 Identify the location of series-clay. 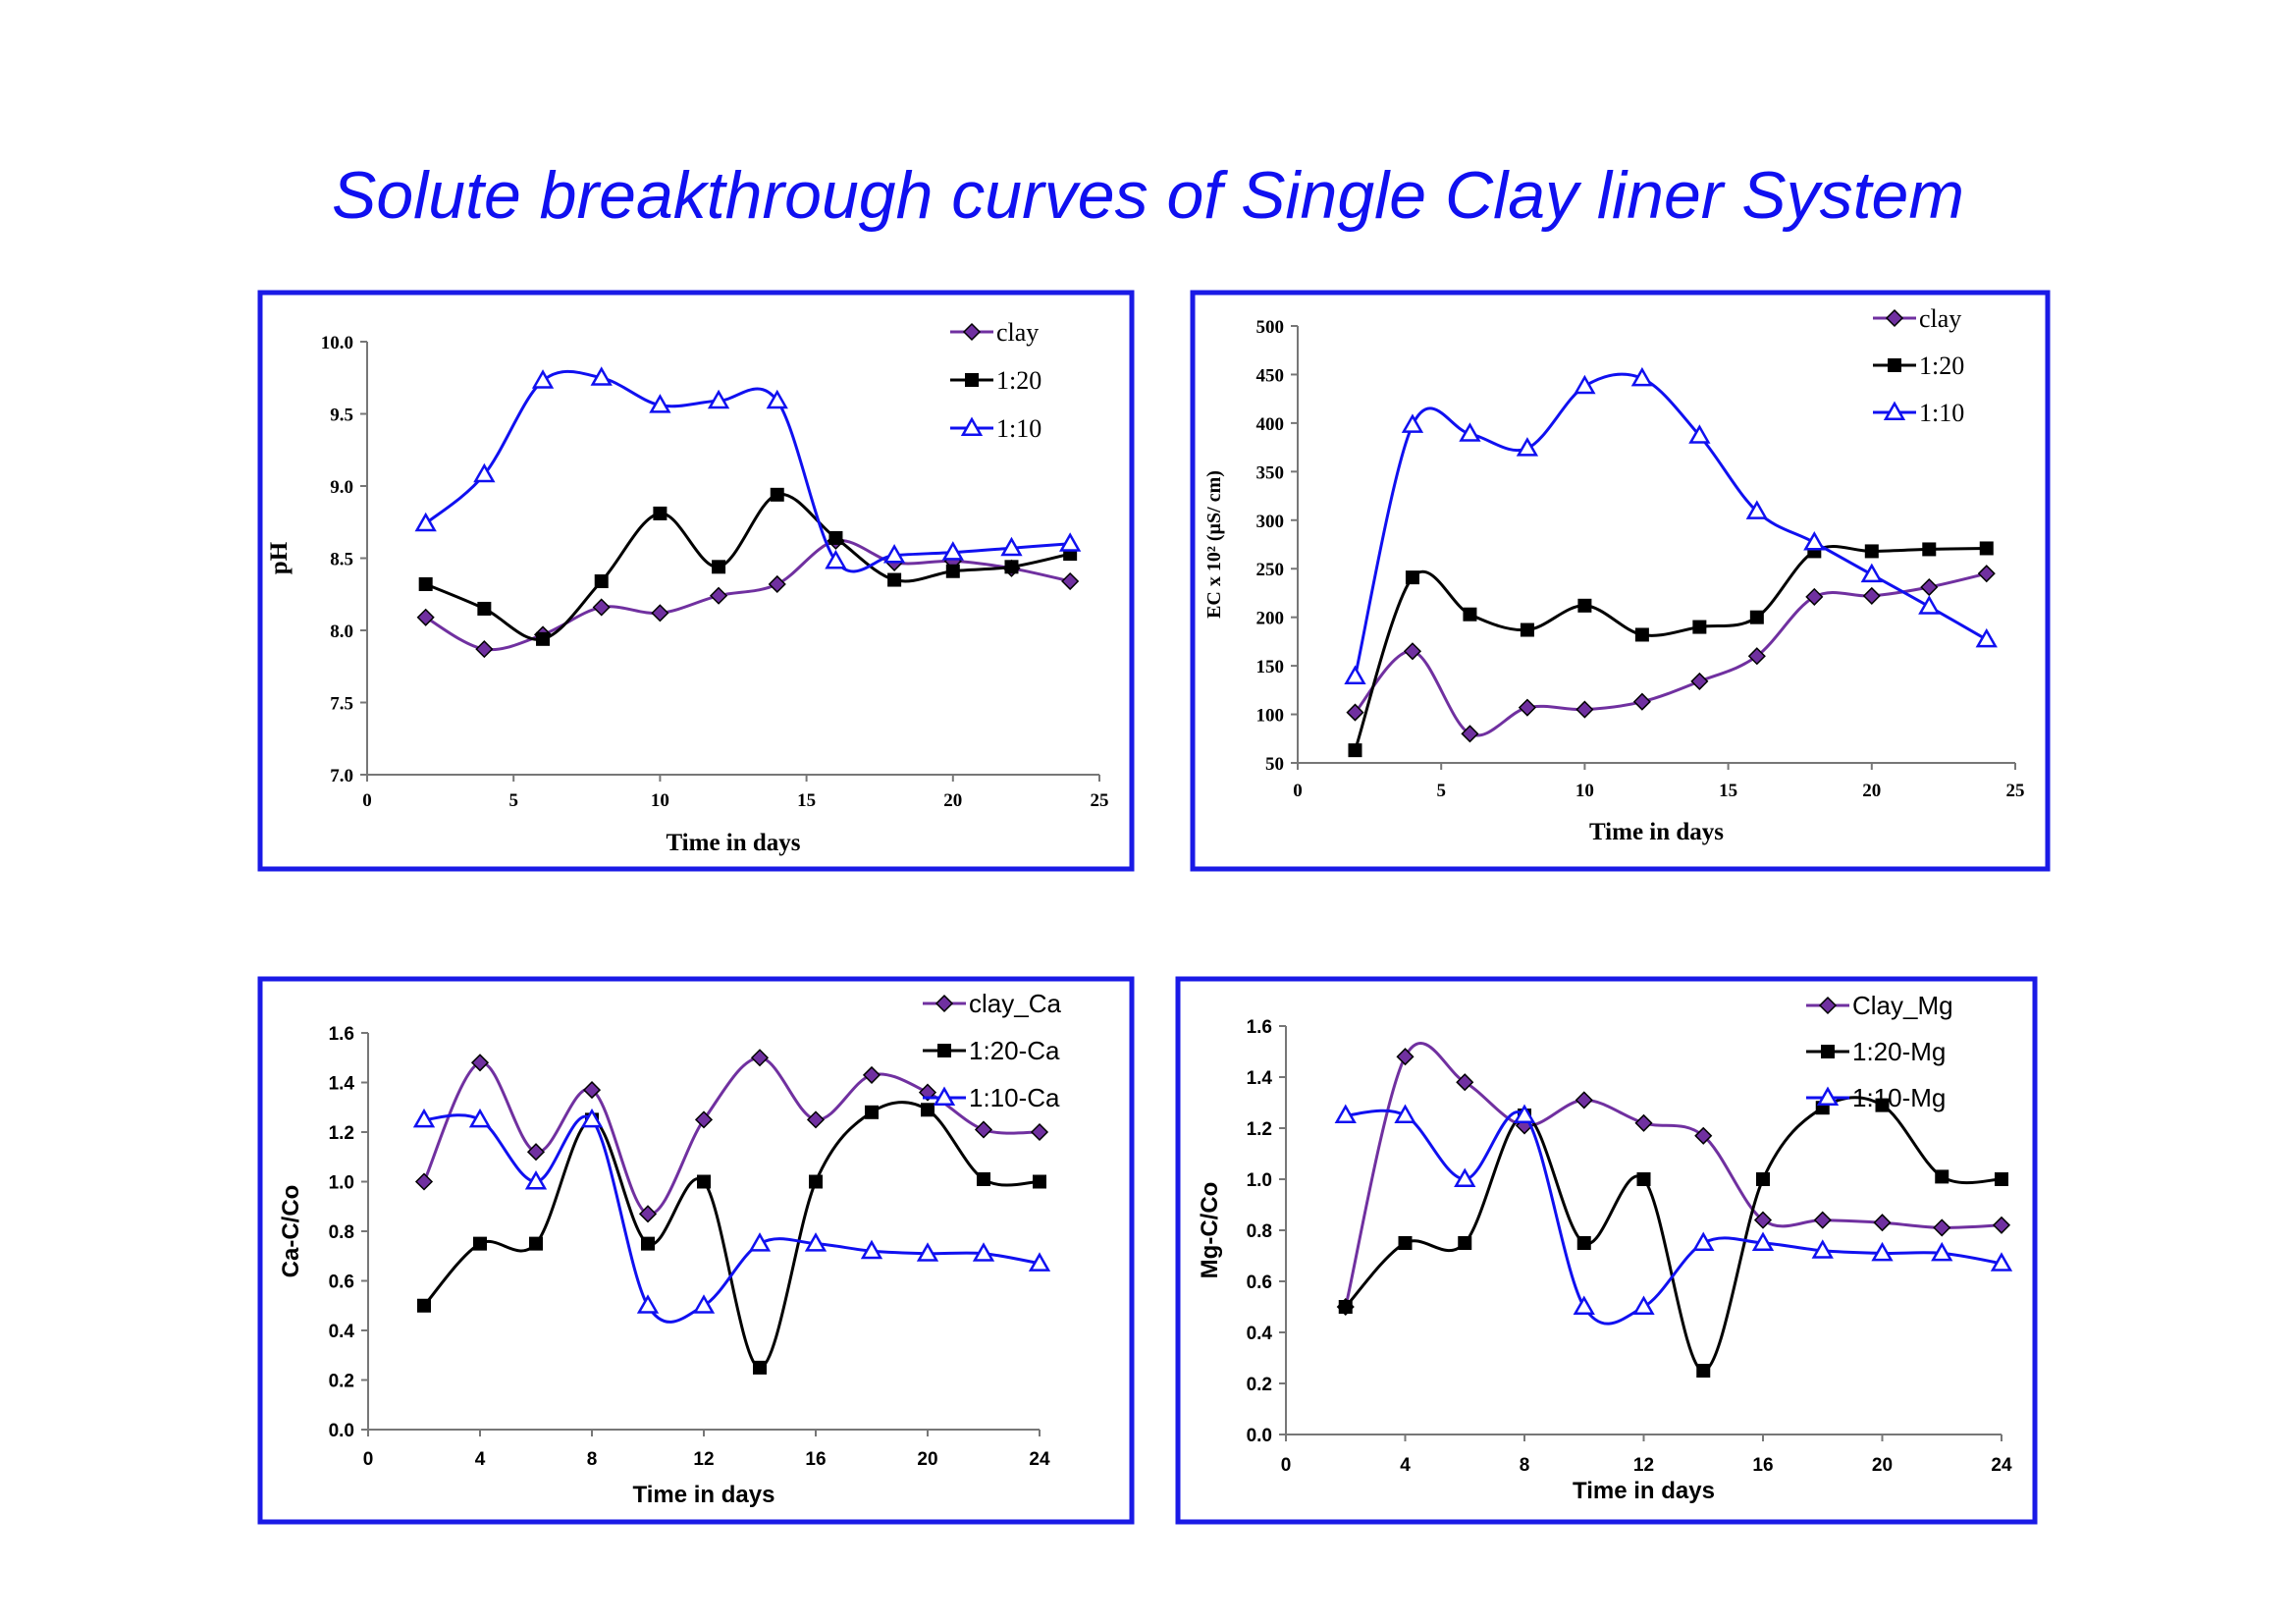
(1671, 654).